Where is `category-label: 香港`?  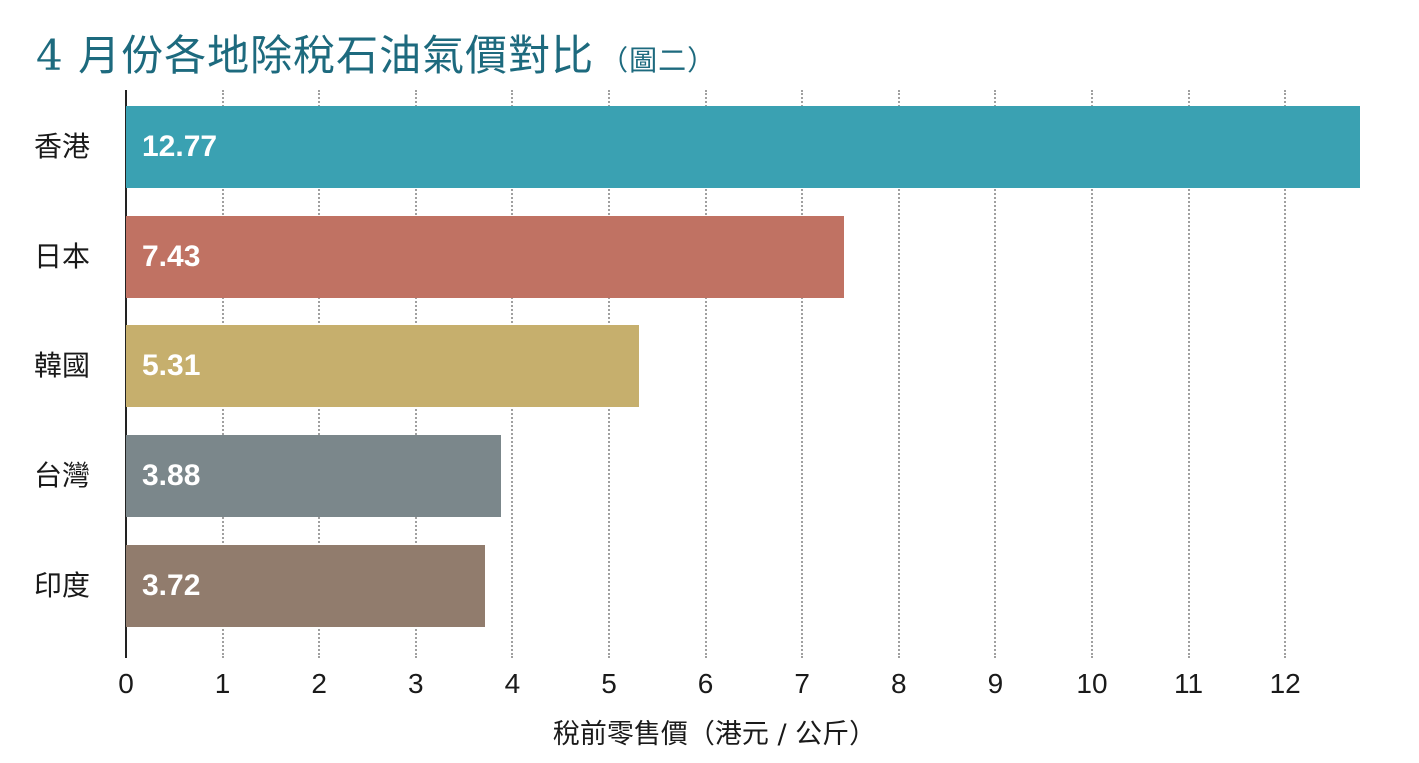
category-label: 香港 is located at coordinates (62, 146).